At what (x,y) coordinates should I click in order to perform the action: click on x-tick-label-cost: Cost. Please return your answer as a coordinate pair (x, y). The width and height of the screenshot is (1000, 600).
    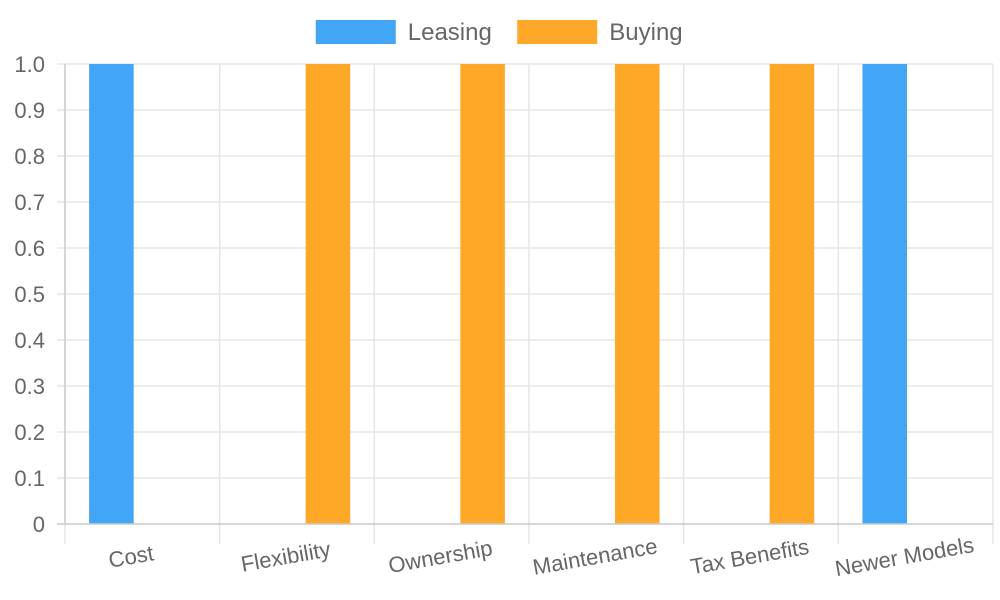
    Looking at the image, I should click on (131, 556).